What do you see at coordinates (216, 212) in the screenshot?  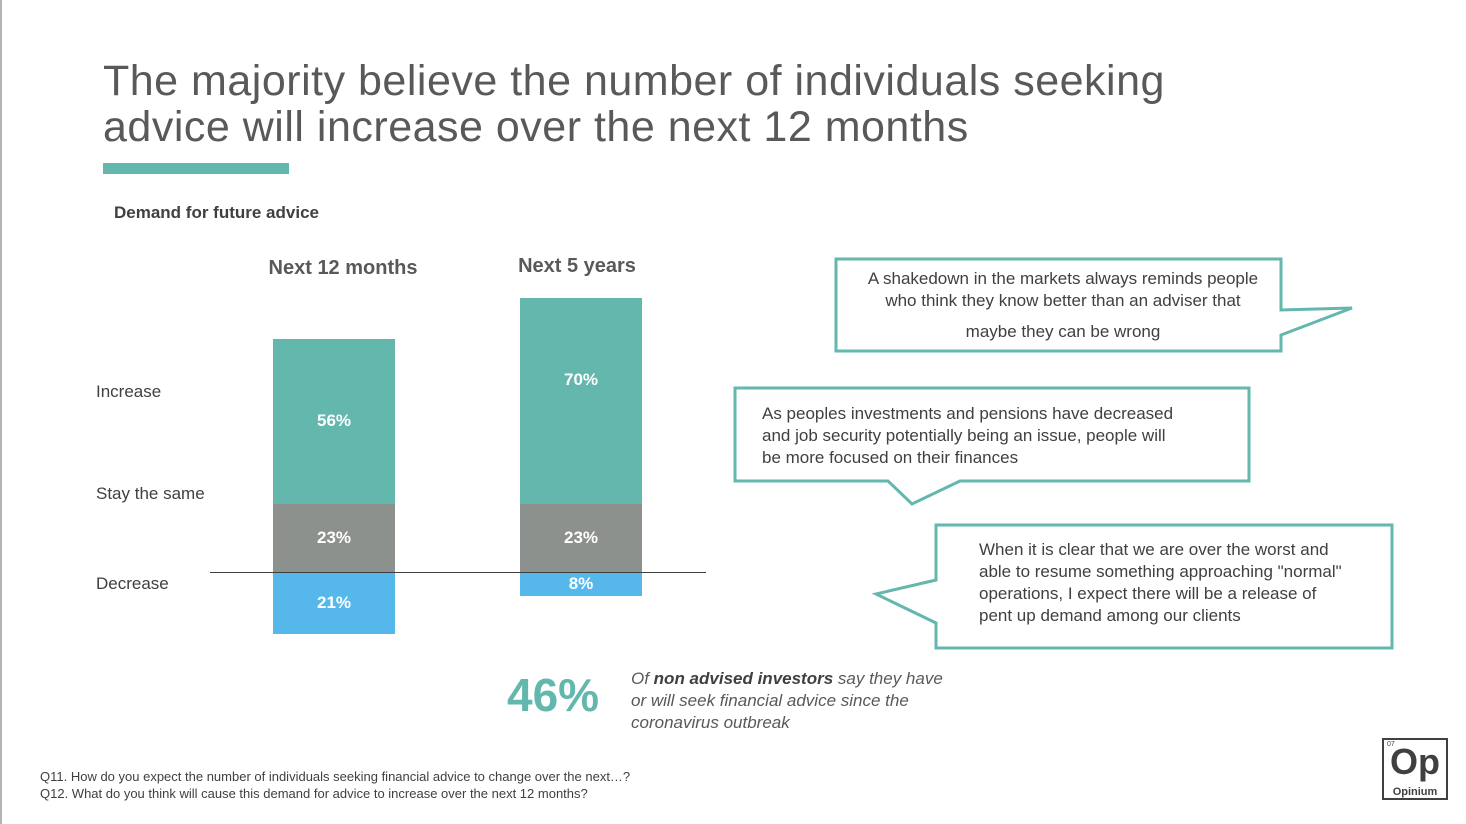 I see `chart-title: Demand for future advice` at bounding box center [216, 212].